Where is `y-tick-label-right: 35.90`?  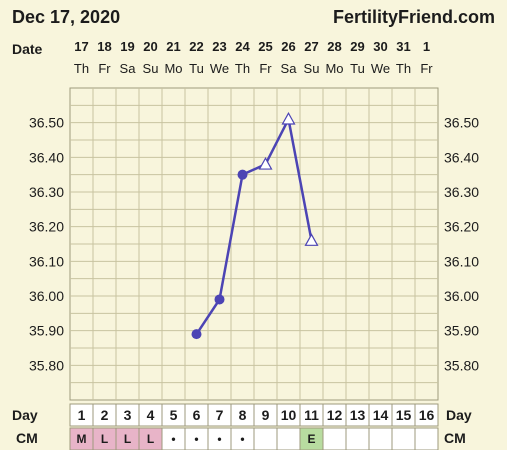 y-tick-label-right: 35.90 is located at coordinates (461, 331).